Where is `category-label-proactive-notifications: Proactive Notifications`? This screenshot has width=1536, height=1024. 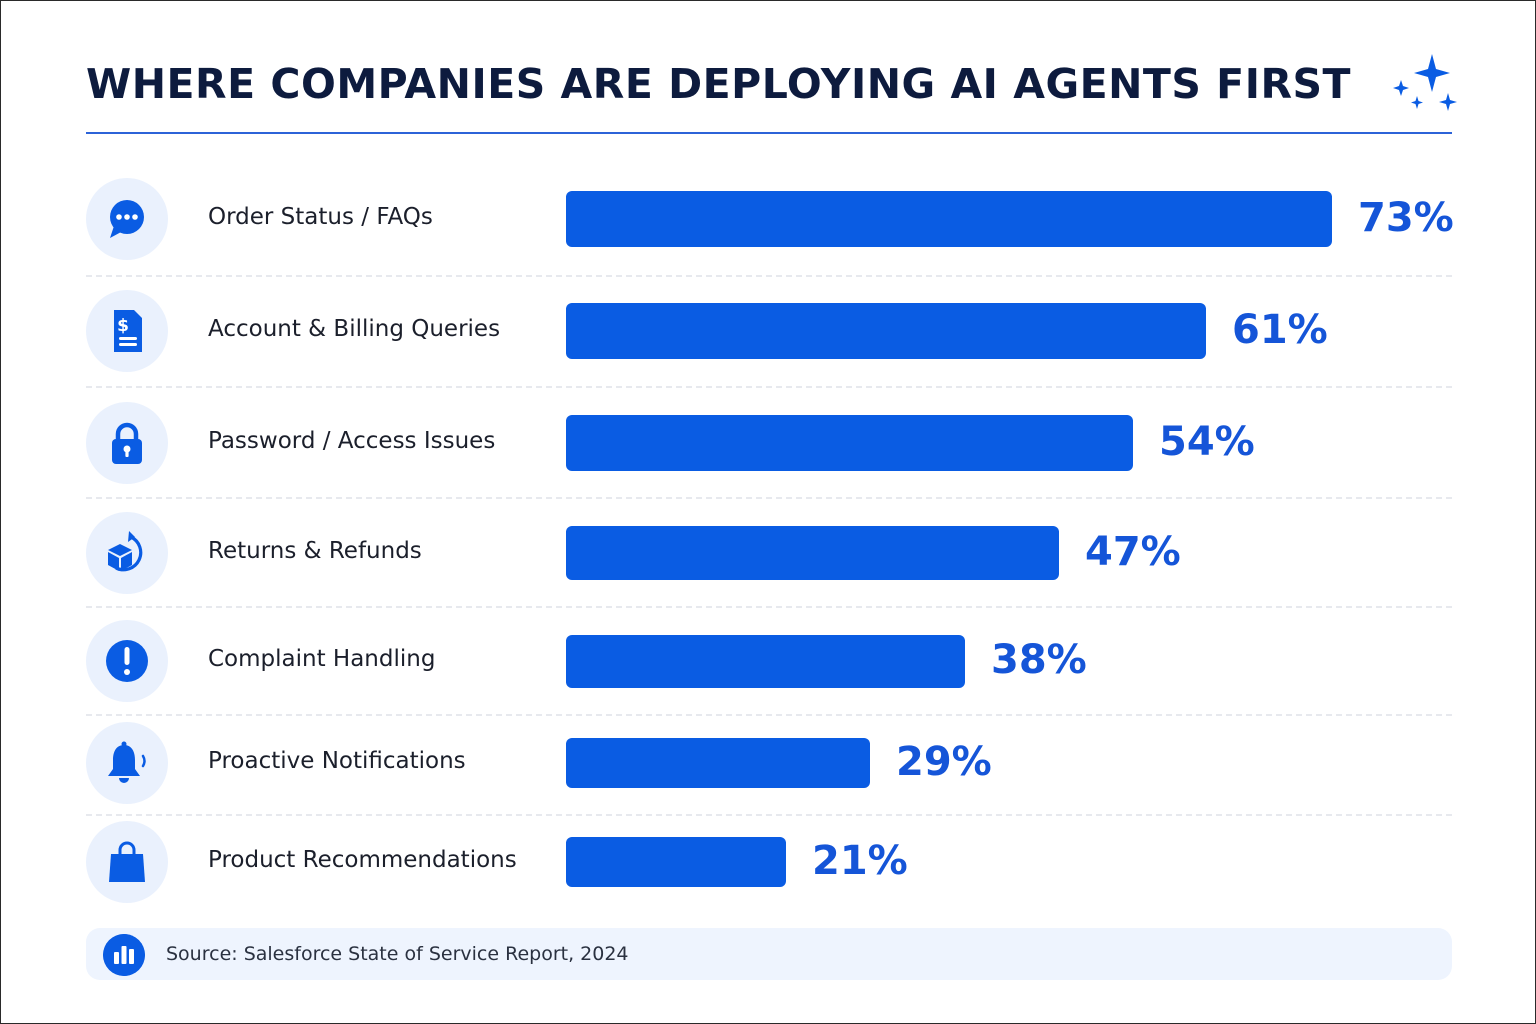 category-label-proactive-notifications: Proactive Notifications is located at coordinates (337, 761).